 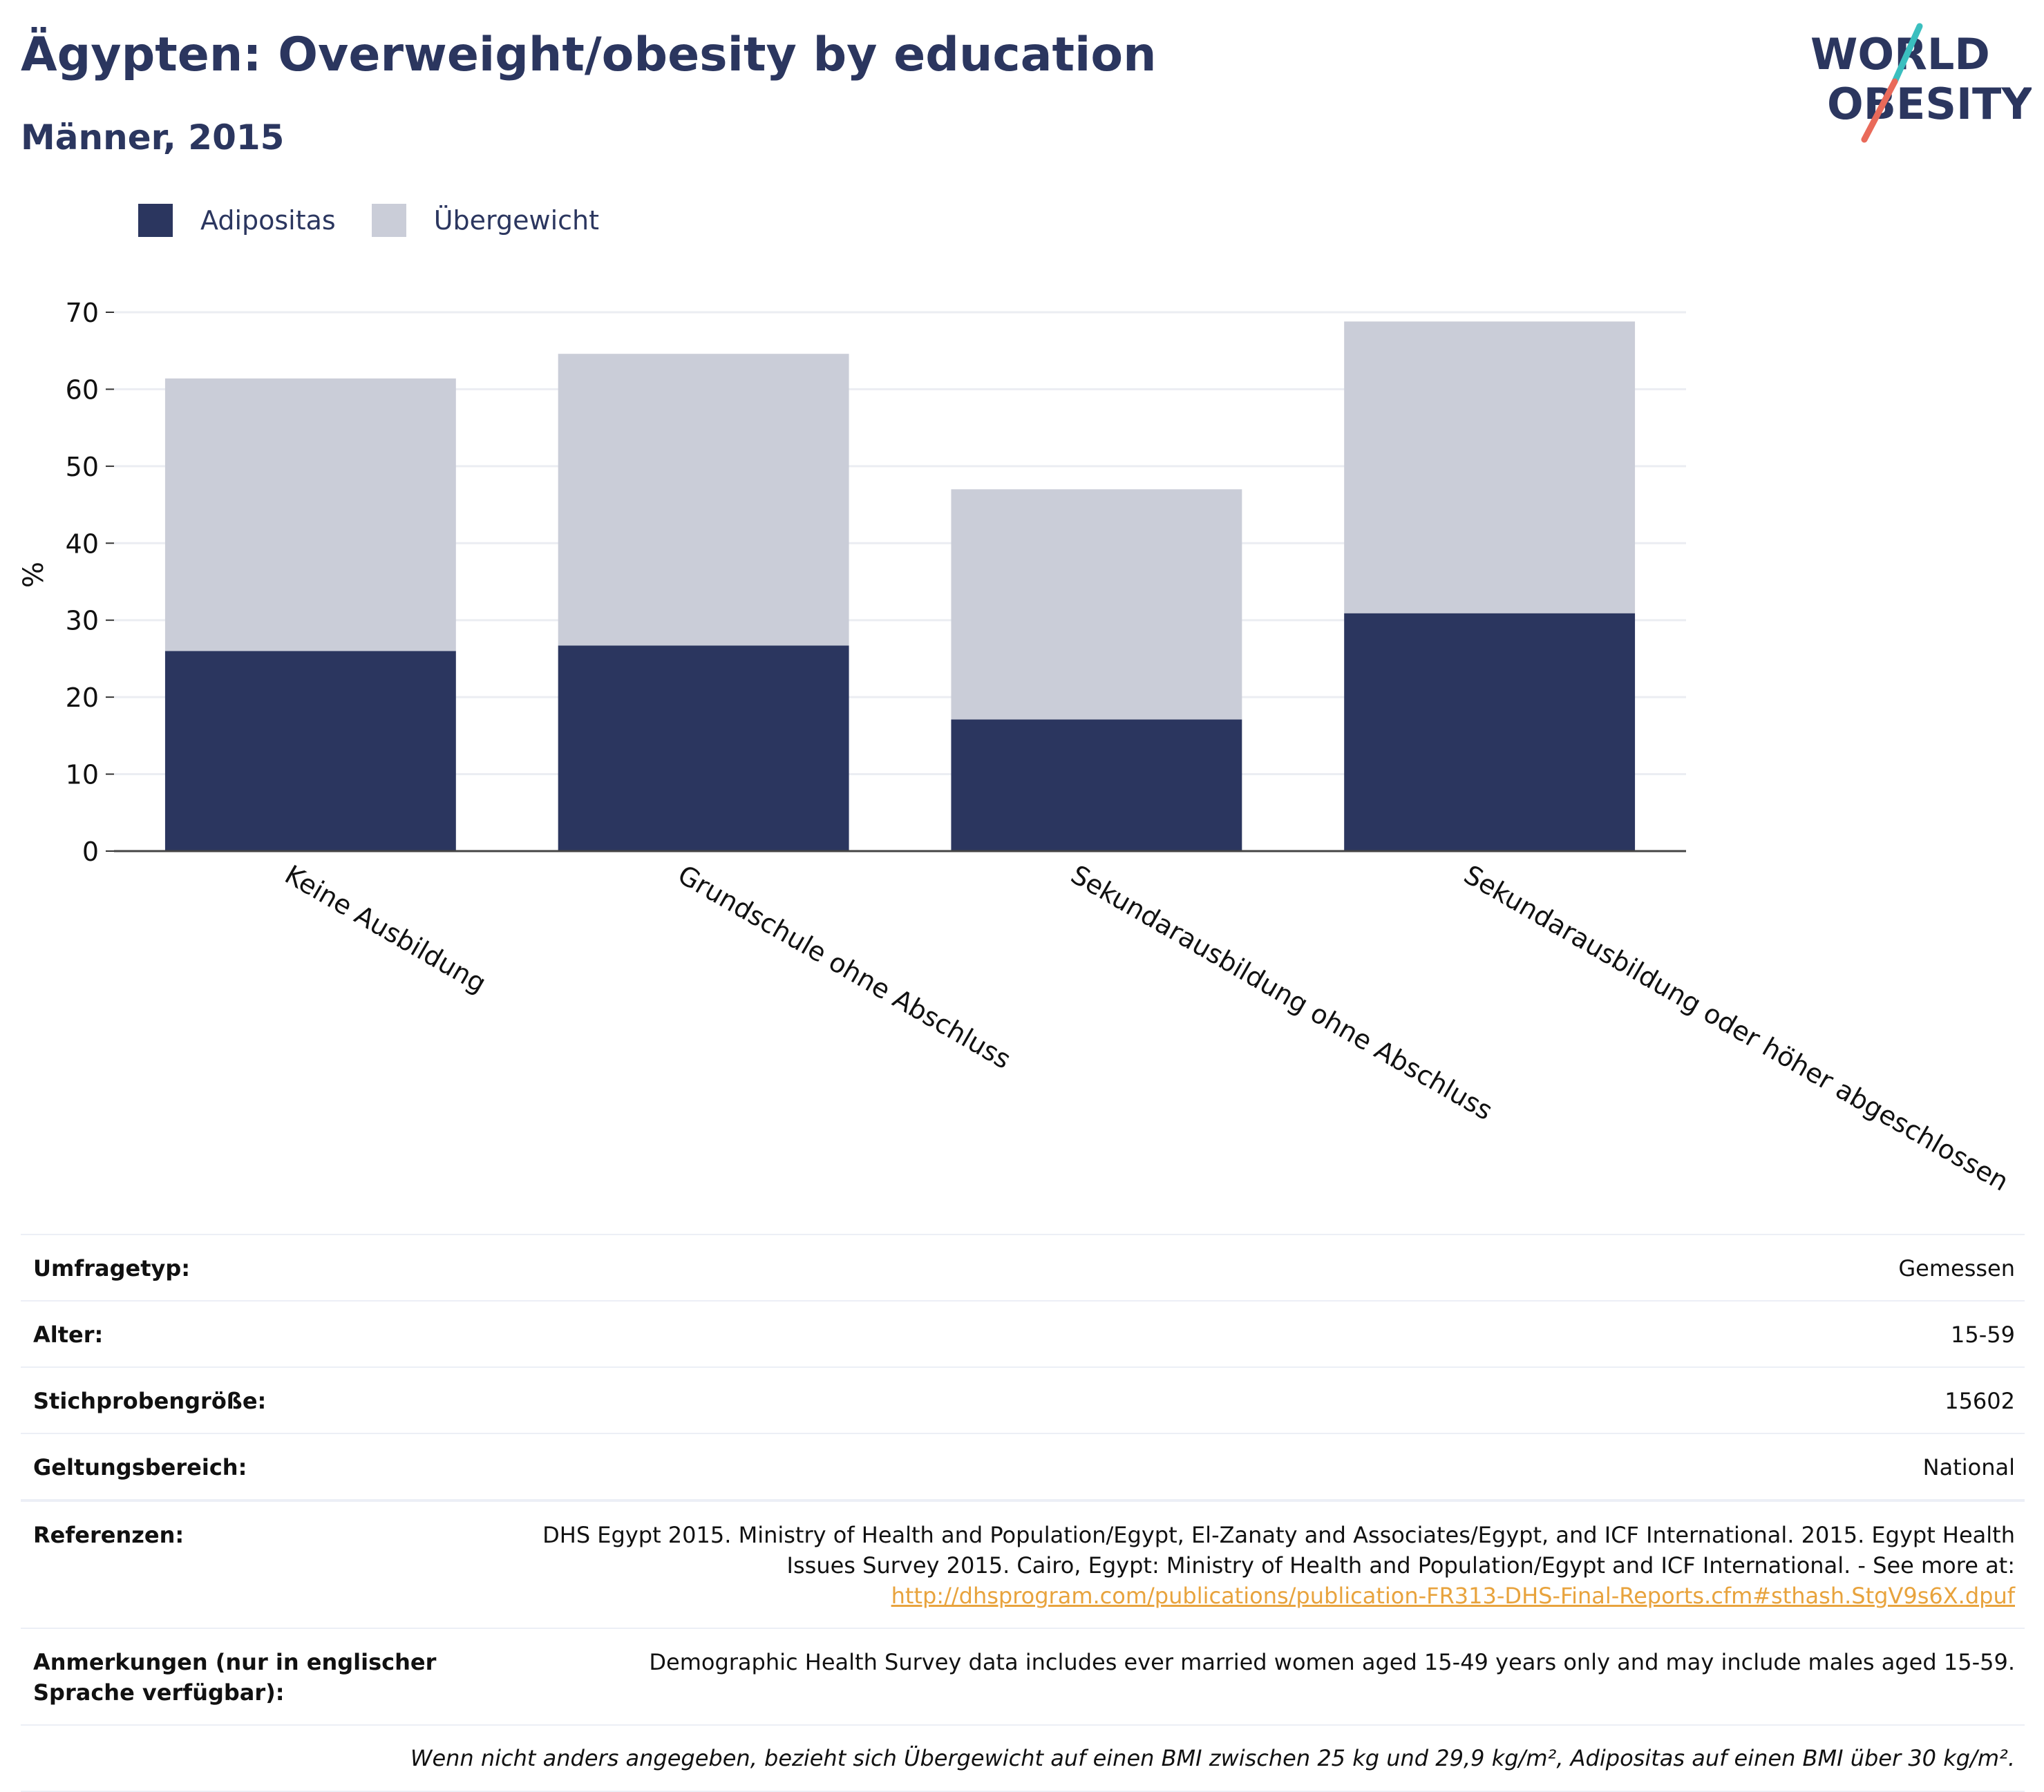 I want to click on meta-row: Umfragetyp: Gemessen, so click(x=1023, y=1267).